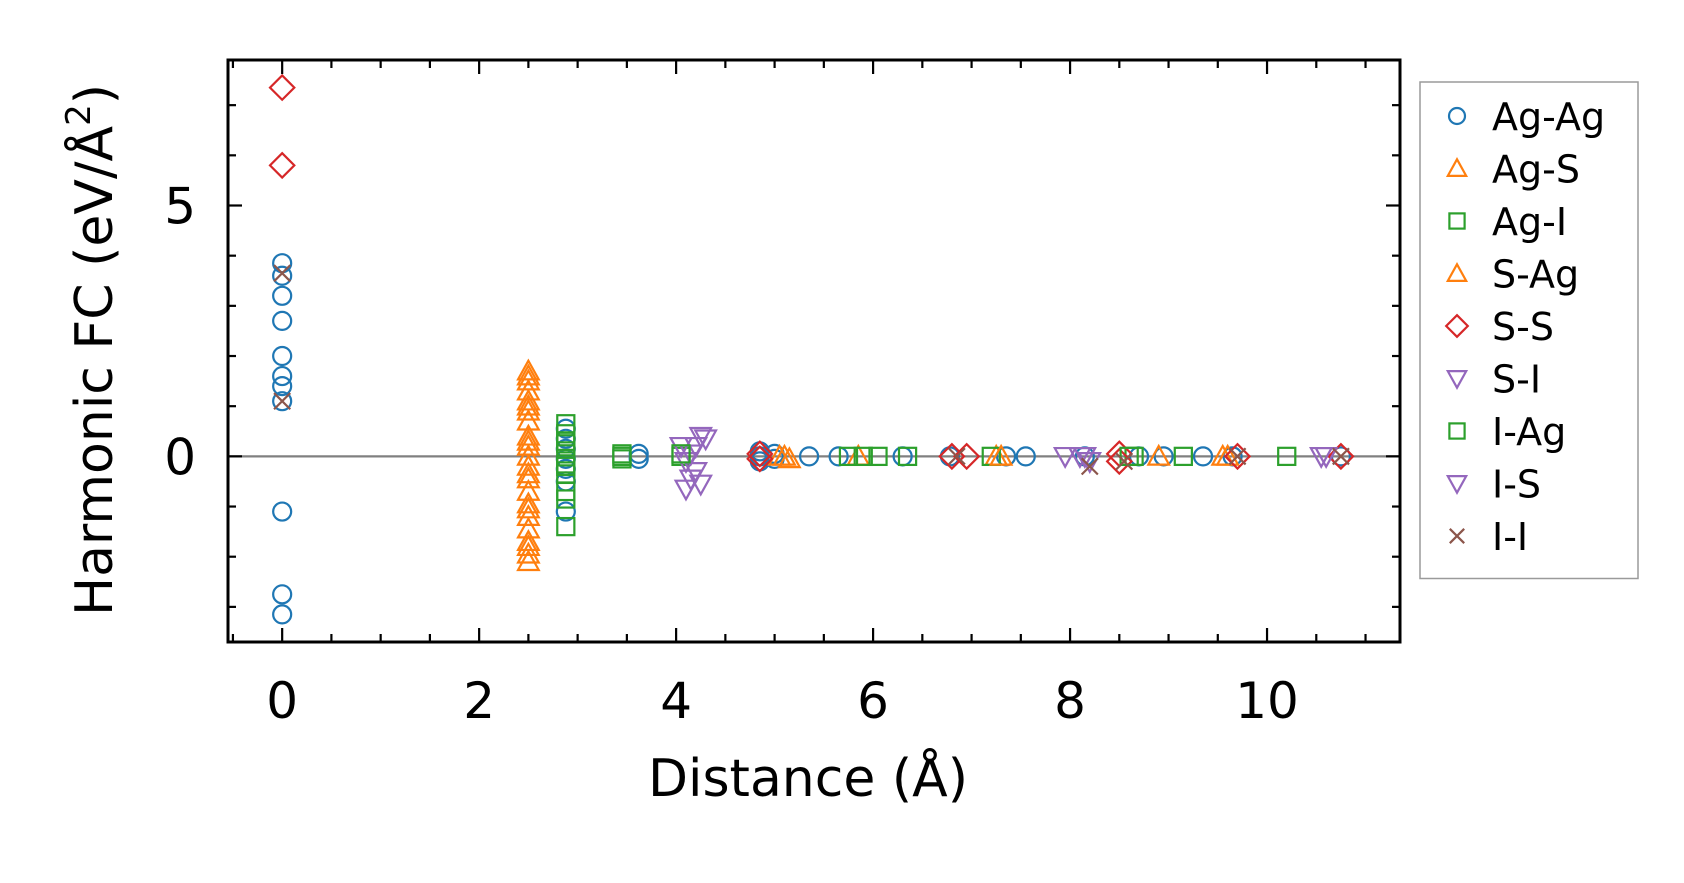  What do you see at coordinates (1535, 275) in the screenshot?
I see `legend-label: S-Ag` at bounding box center [1535, 275].